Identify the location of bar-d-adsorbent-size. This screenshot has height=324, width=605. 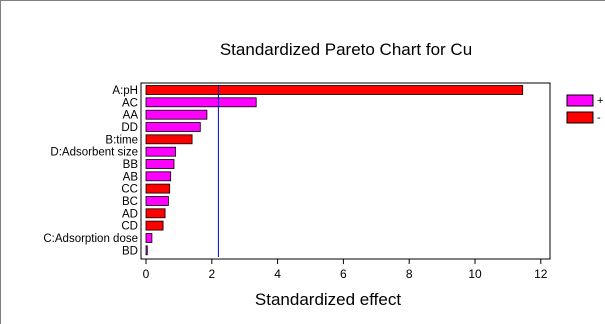
(161, 151).